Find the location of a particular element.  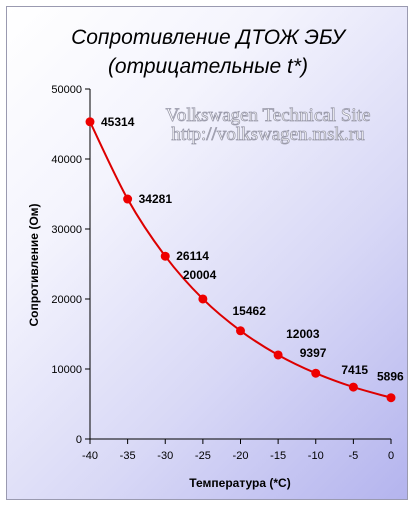

x-axis-label: Температура (*С) is located at coordinates (239, 483).